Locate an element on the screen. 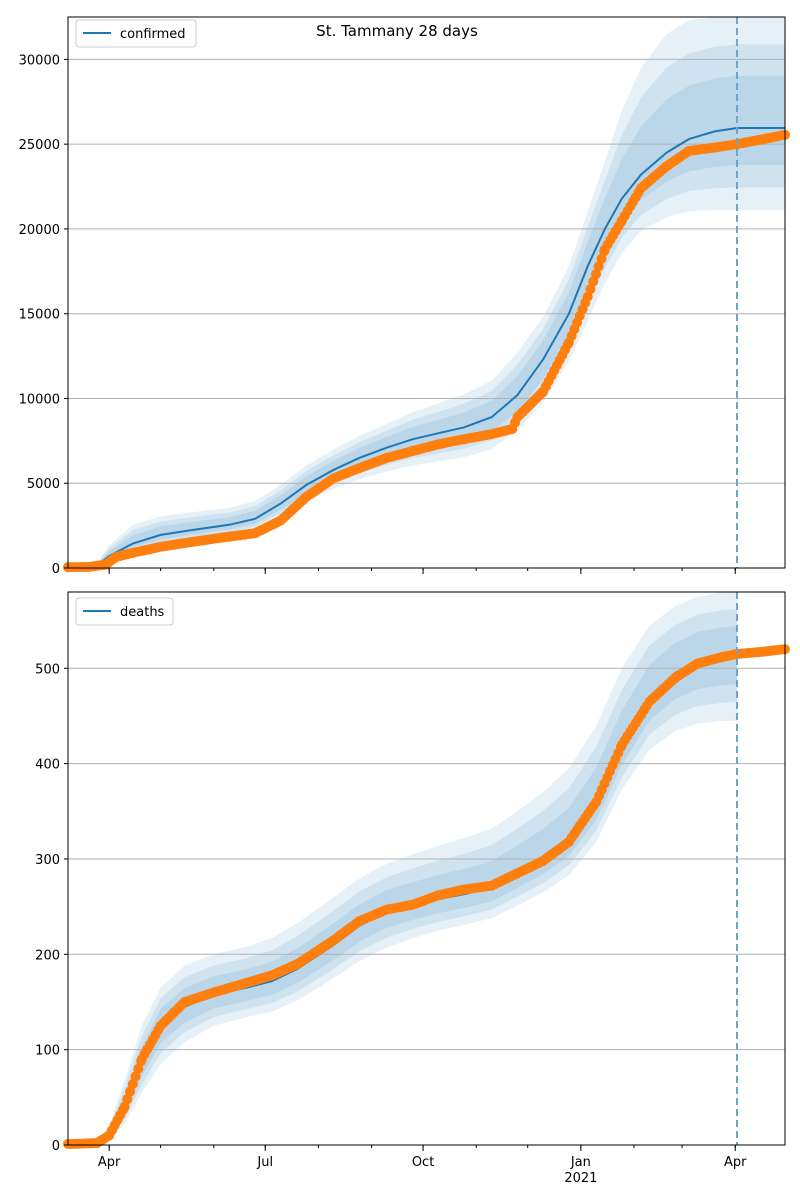 Image resolution: width=800 pixels, height=1200 pixels. deaths-legend: deaths is located at coordinates (124, 611).